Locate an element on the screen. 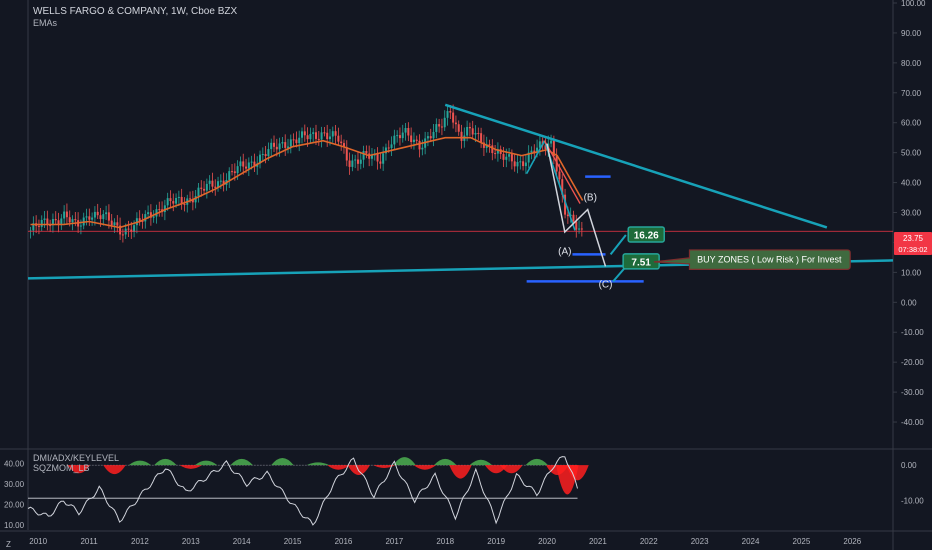 The image size is (932, 550). time-tick-label: 2025 is located at coordinates (802, 541).